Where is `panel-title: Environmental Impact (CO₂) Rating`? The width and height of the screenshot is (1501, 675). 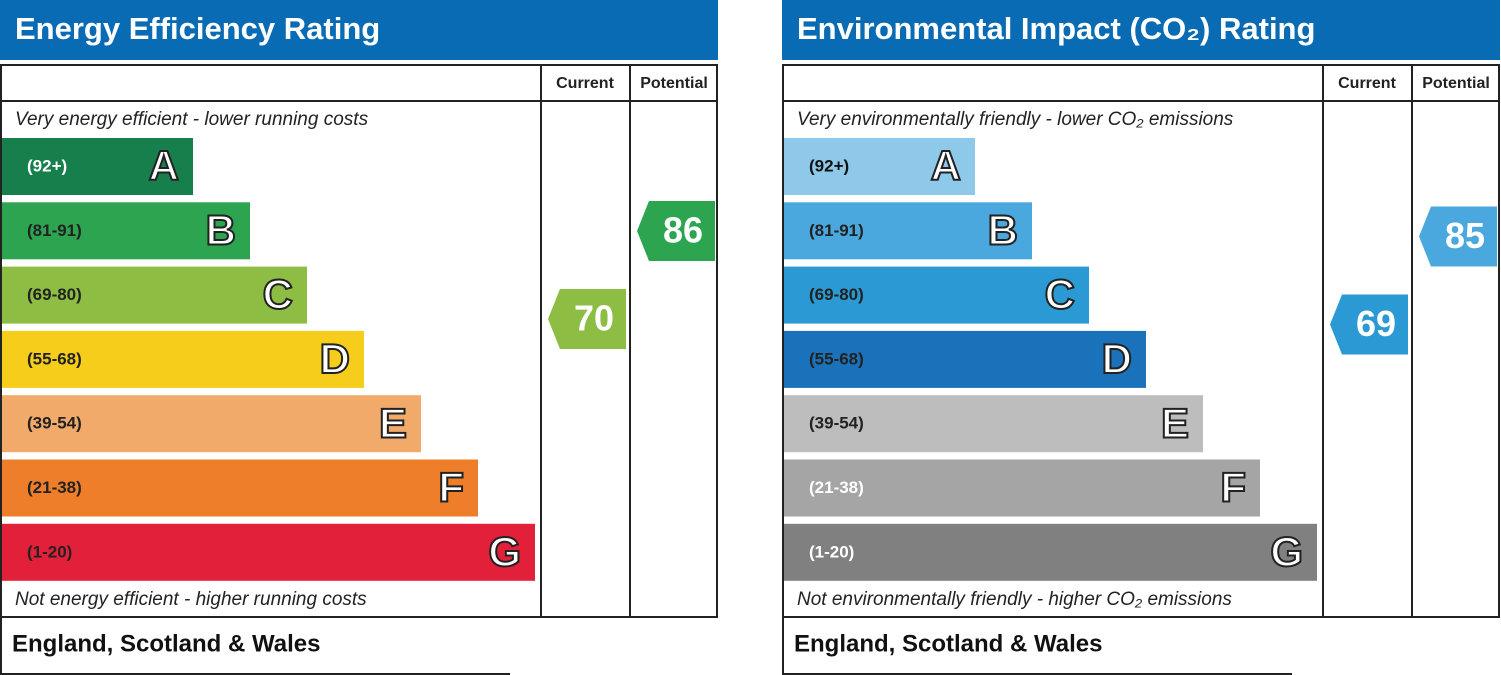 panel-title: Environmental Impact (CO₂) Rating is located at coordinates (1056, 28).